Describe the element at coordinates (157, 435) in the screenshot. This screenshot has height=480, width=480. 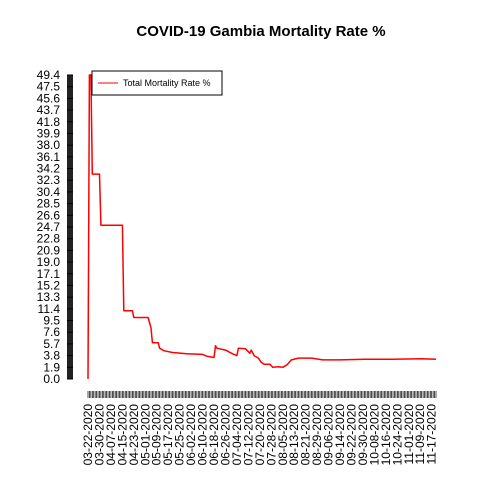
I see `x-tick-label: 05-09-2020` at that location.